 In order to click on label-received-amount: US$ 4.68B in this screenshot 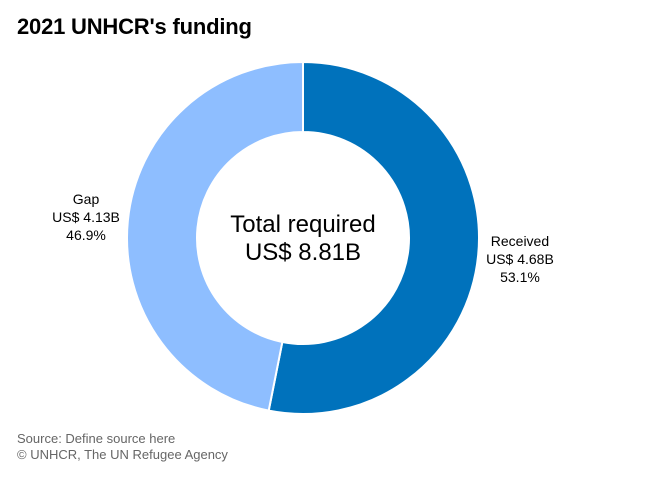, I will do `click(520, 259)`.